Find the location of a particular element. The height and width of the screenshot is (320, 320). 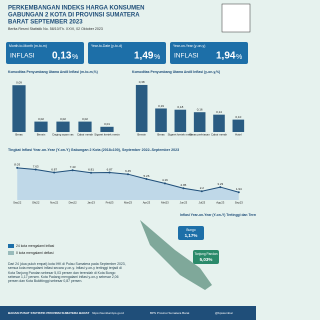

value-label: 2.95 is located at coordinates (183, 185).